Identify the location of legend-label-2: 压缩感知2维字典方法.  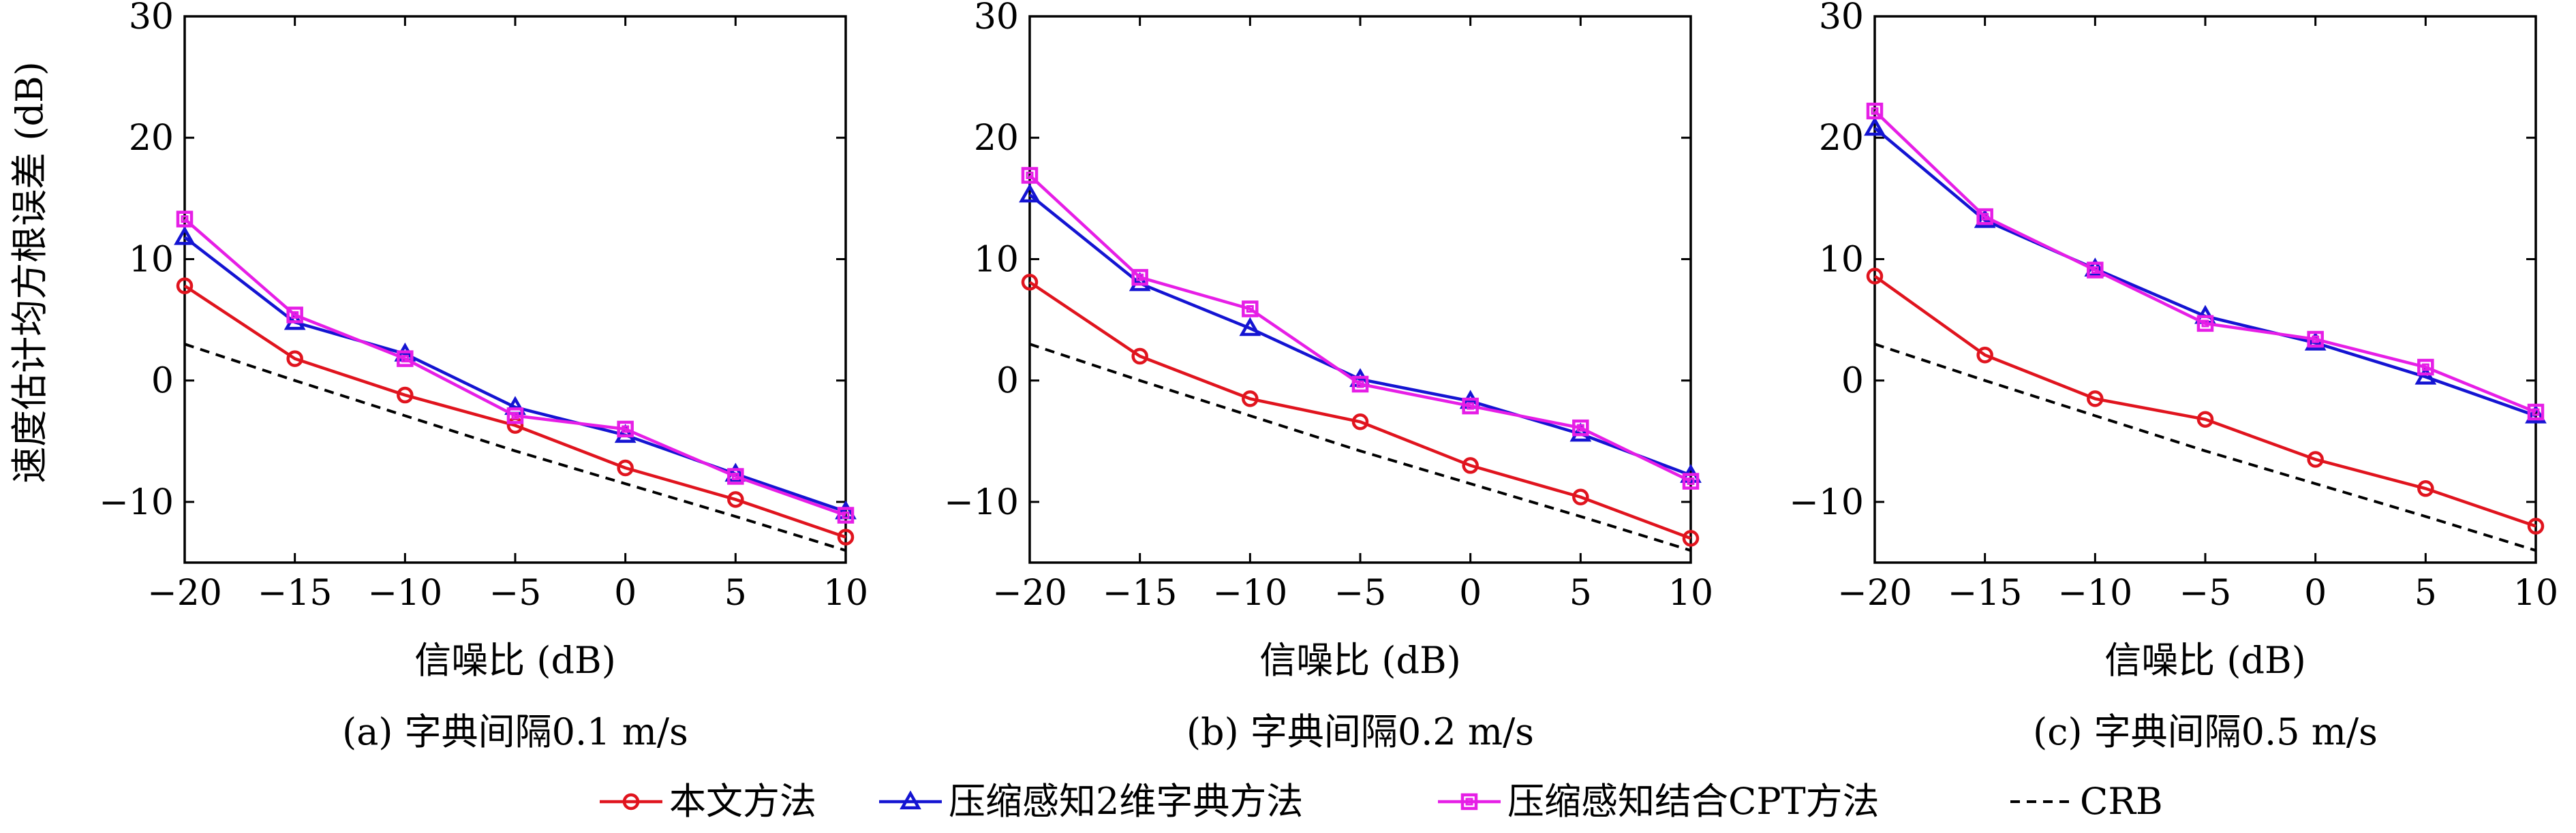
(1126, 801).